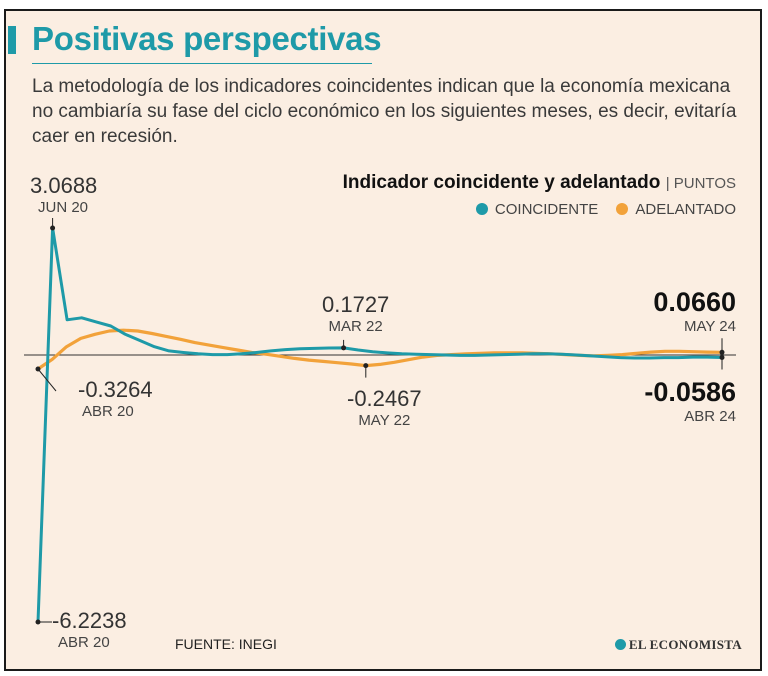 The image size is (768, 676). I want to click on annotation-may22: -0.2467 MAY 22, so click(384, 407).